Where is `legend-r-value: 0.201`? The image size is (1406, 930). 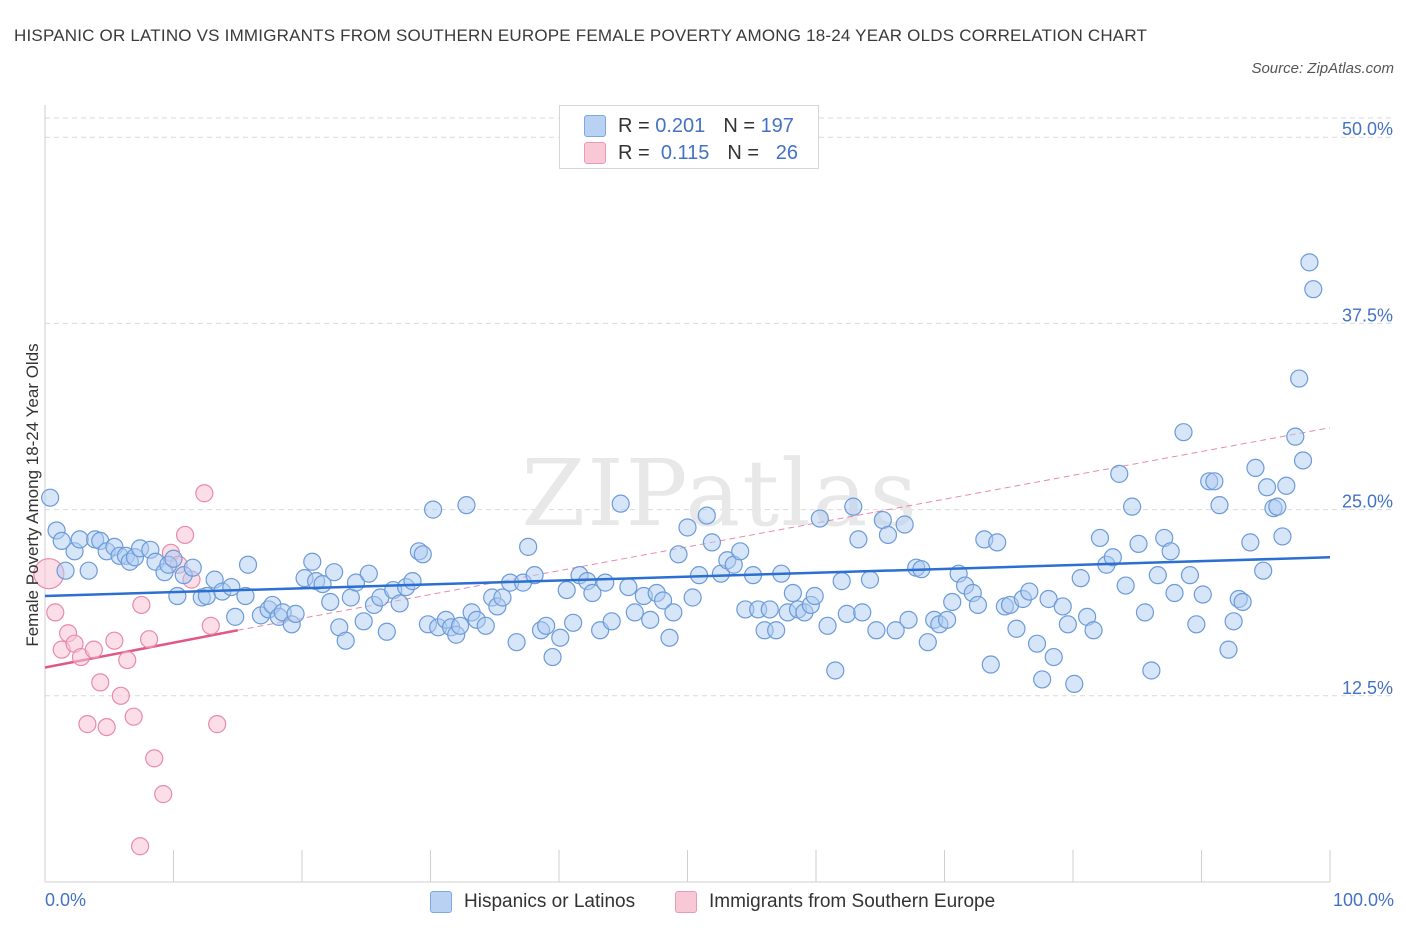
legend-r-value: 0.201 is located at coordinates (680, 125).